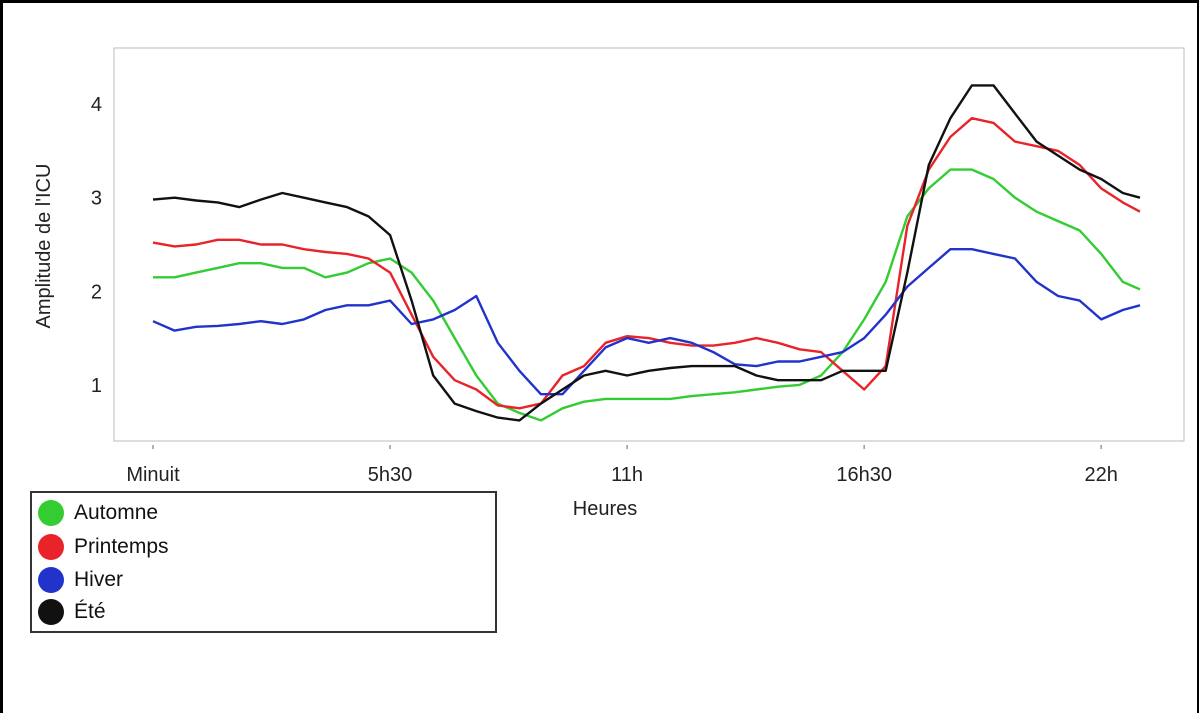 This screenshot has width=1199, height=713. I want to click on legend-swatch-automne, so click(51, 513).